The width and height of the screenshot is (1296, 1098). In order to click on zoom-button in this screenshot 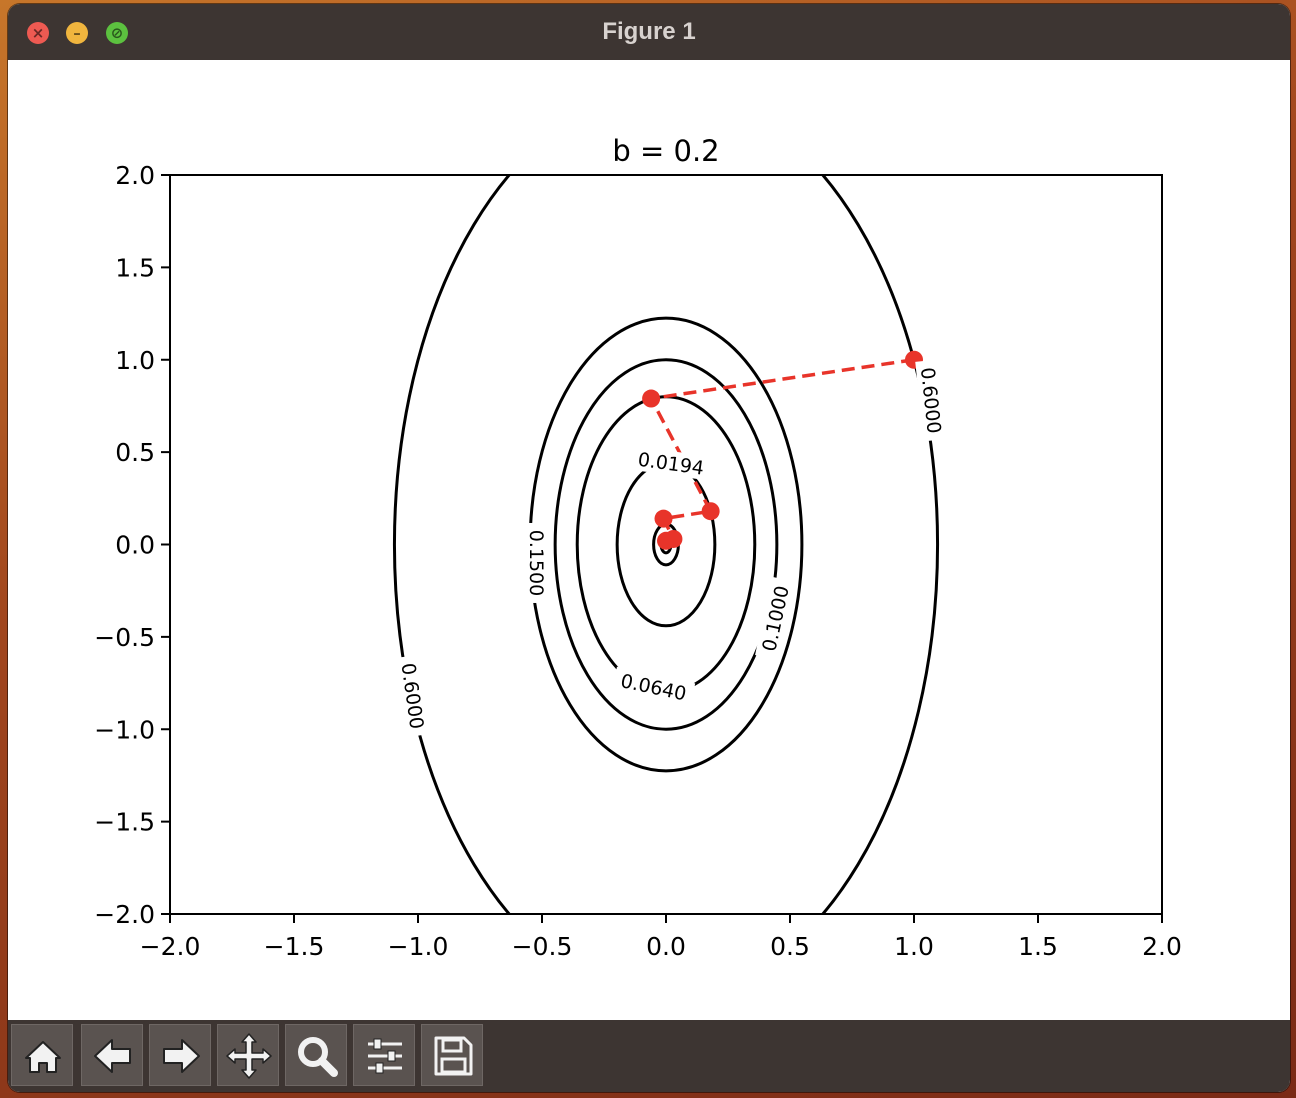, I will do `click(316, 1055)`.